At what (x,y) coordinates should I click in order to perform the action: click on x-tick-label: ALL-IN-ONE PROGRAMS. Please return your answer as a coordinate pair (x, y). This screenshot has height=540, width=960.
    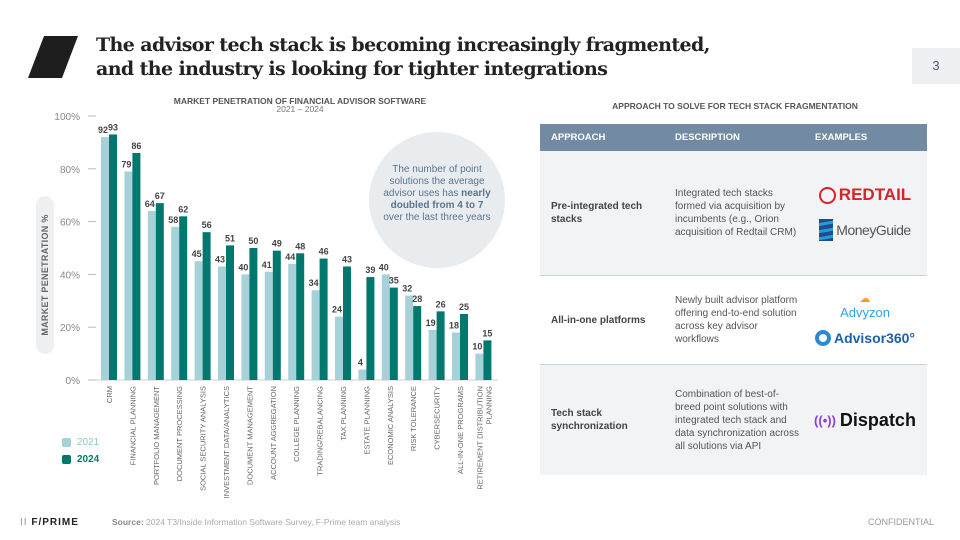
    Looking at the image, I should click on (460, 430).